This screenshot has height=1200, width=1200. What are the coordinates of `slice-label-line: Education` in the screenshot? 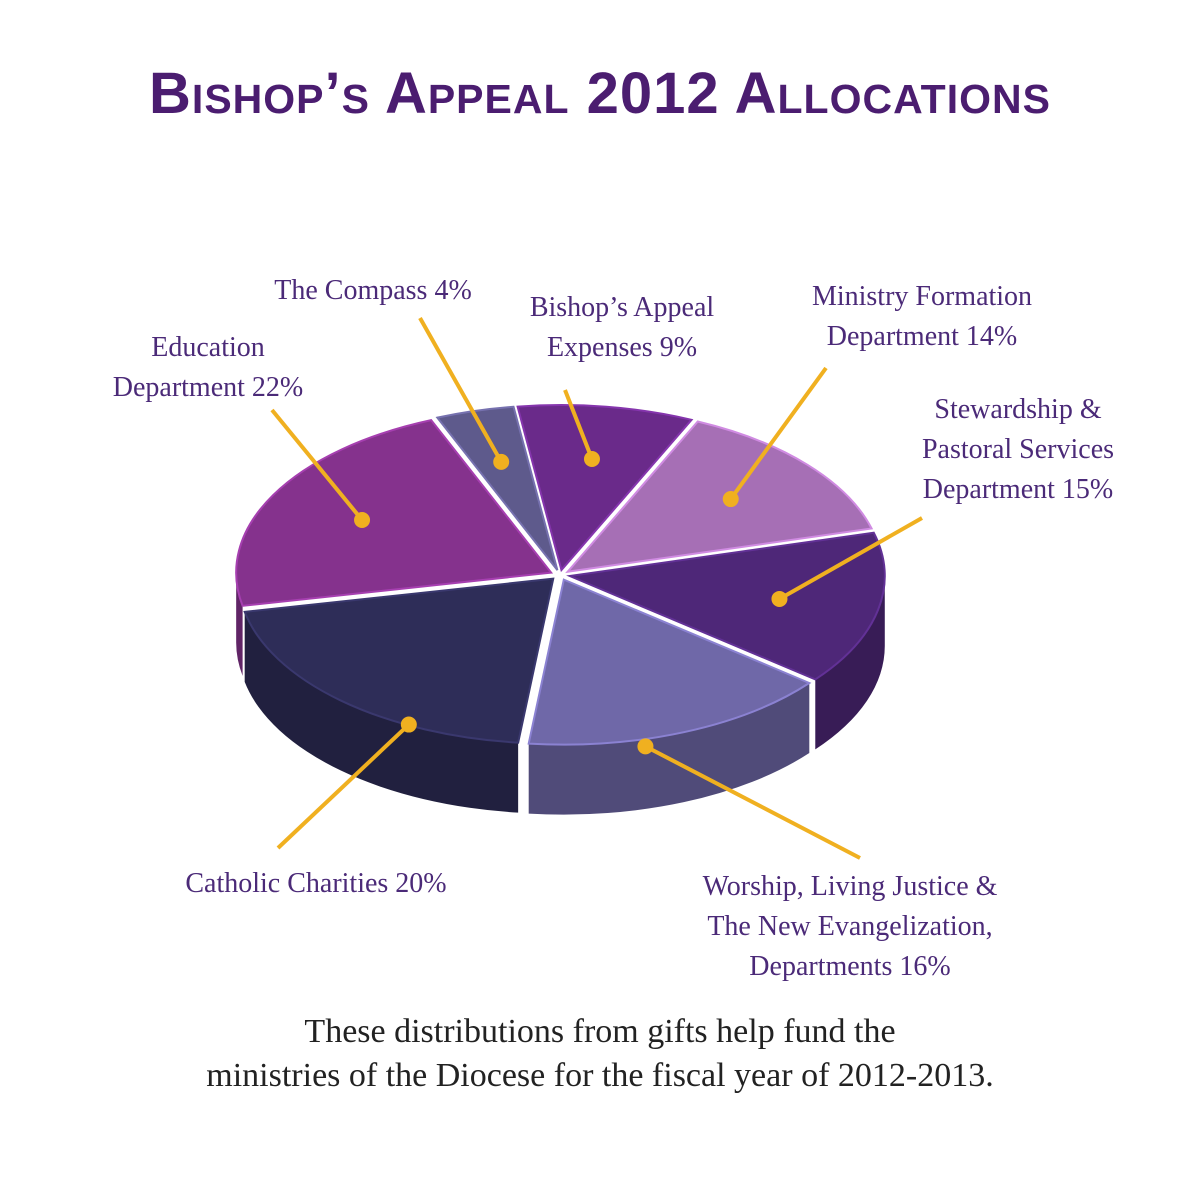 It's located at (208, 347).